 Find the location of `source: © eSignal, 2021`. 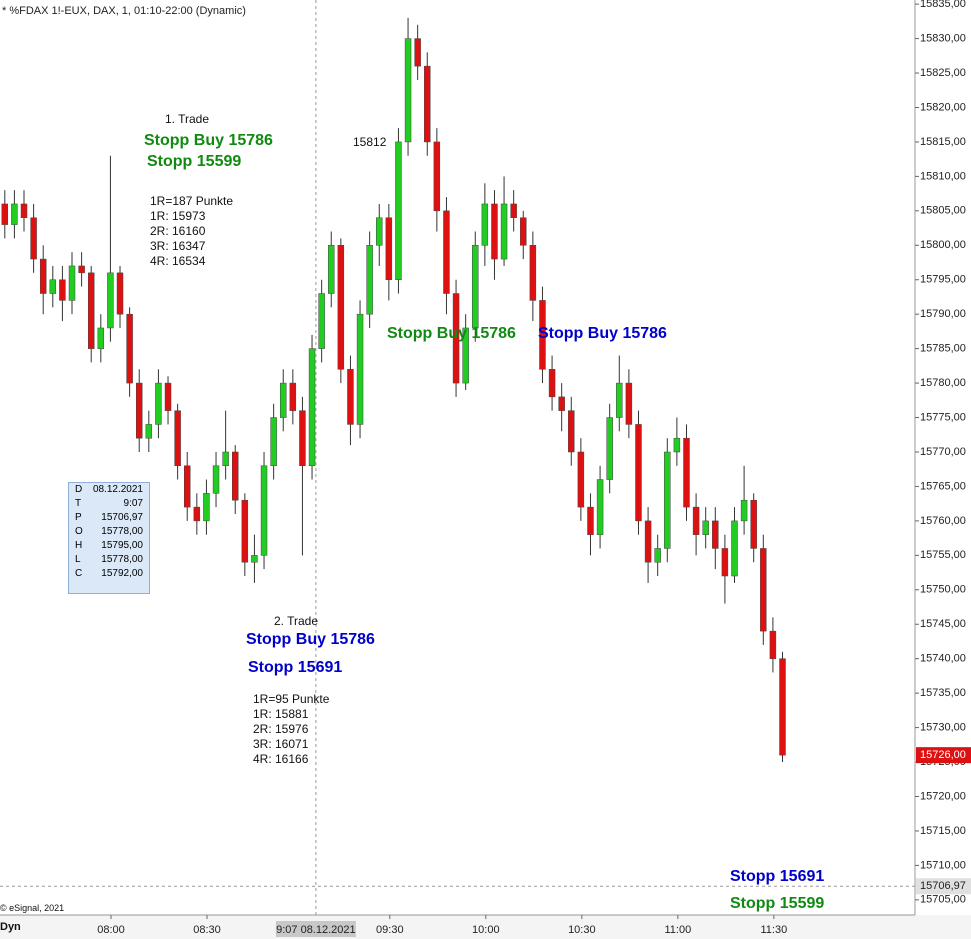

source: © eSignal, 2021 is located at coordinates (32, 908).